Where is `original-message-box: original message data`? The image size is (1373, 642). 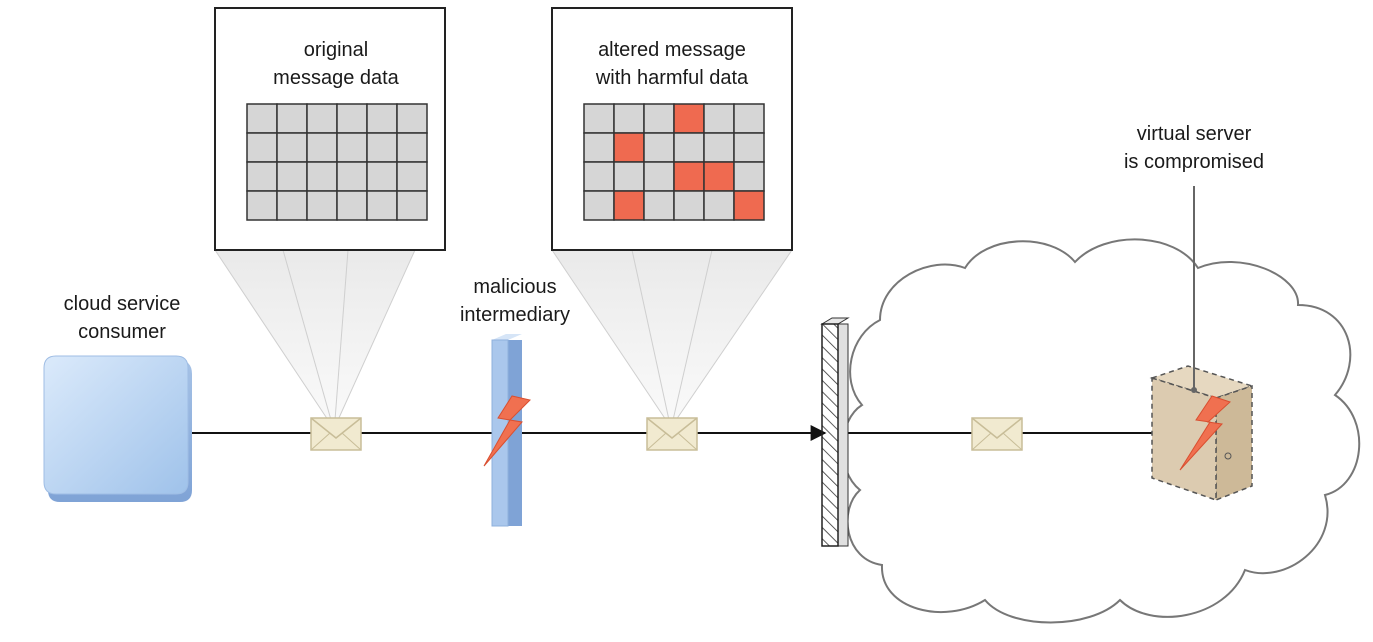
original-message-box: original message data is located at coordinates (330, 129).